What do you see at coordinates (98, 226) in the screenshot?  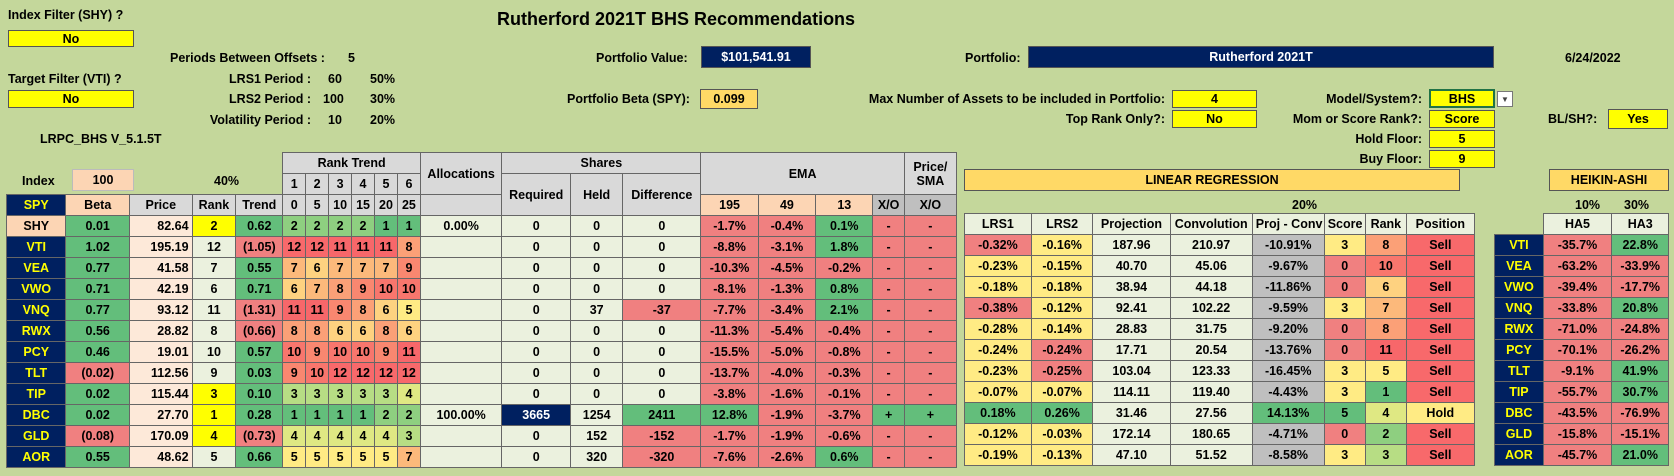 I see `beta-cell: 0.01` at bounding box center [98, 226].